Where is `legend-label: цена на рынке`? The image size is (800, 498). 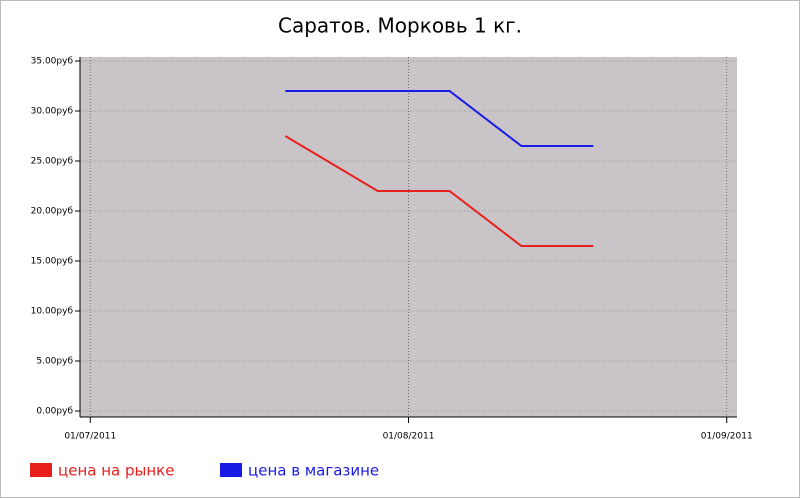
legend-label: цена на рынке is located at coordinates (116, 471).